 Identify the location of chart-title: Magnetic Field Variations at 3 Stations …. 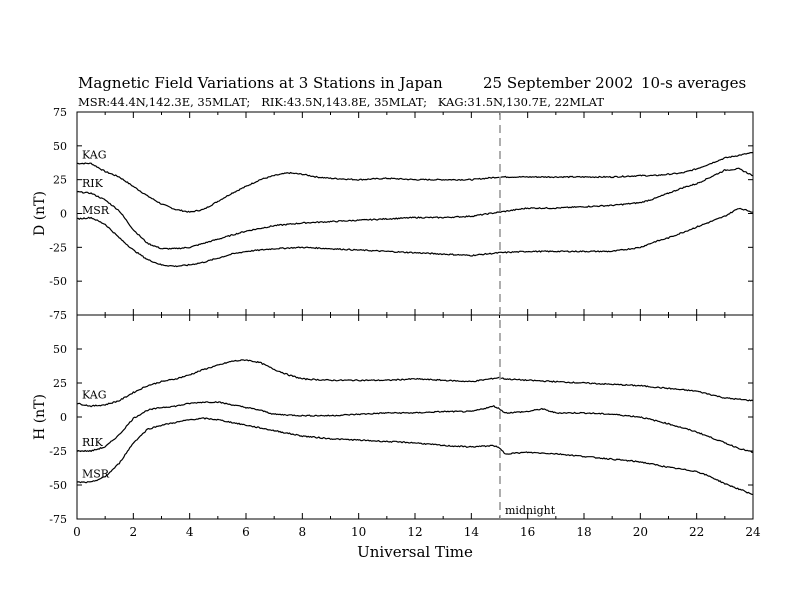
(260, 83).